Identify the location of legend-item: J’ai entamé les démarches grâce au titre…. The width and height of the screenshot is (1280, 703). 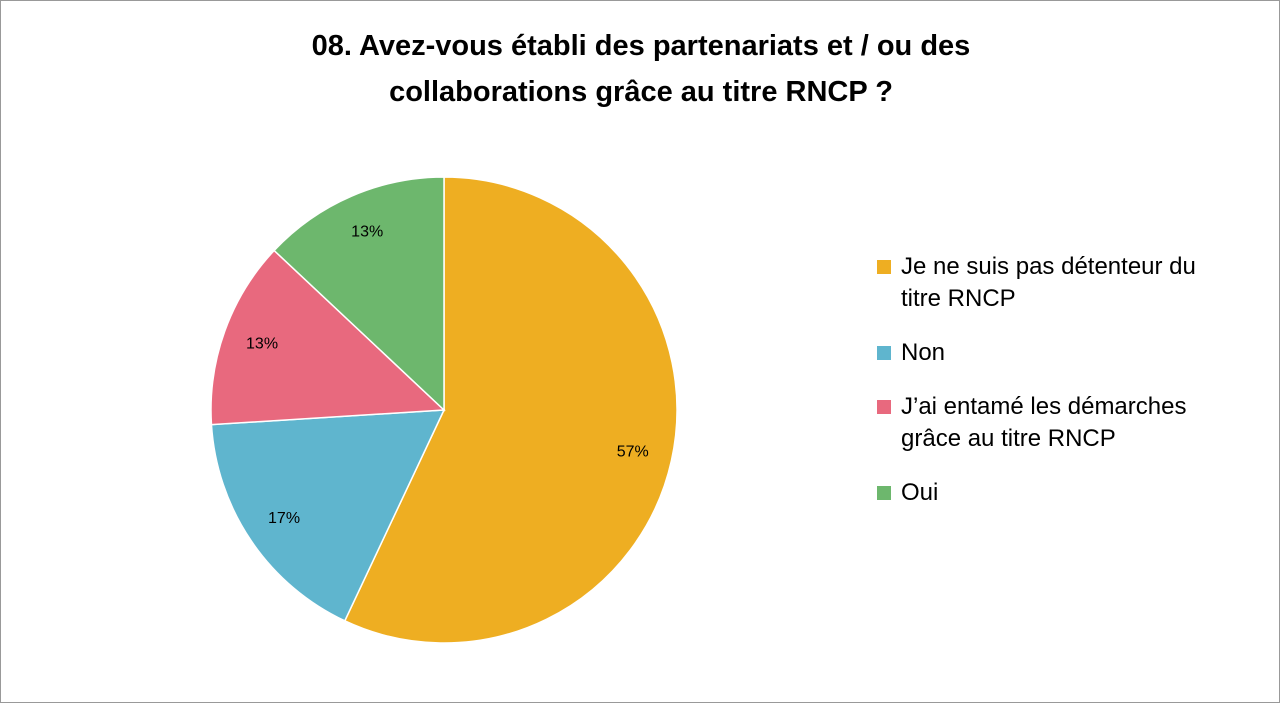
(1057, 423).